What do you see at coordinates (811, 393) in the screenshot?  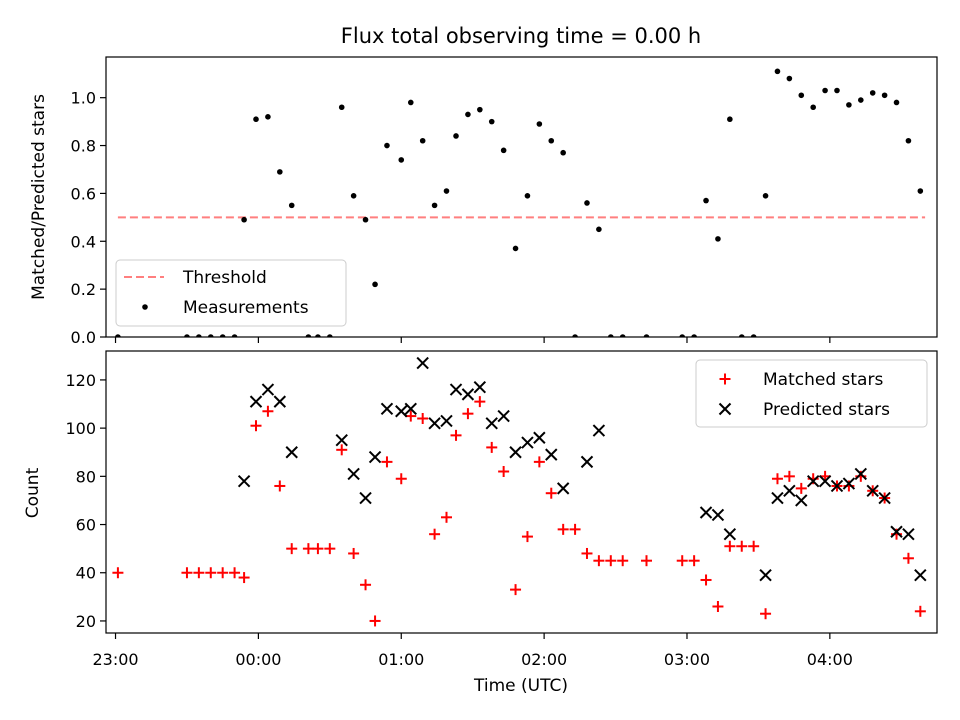 I see `bottom-legend: Matched stars Predicted stars` at bounding box center [811, 393].